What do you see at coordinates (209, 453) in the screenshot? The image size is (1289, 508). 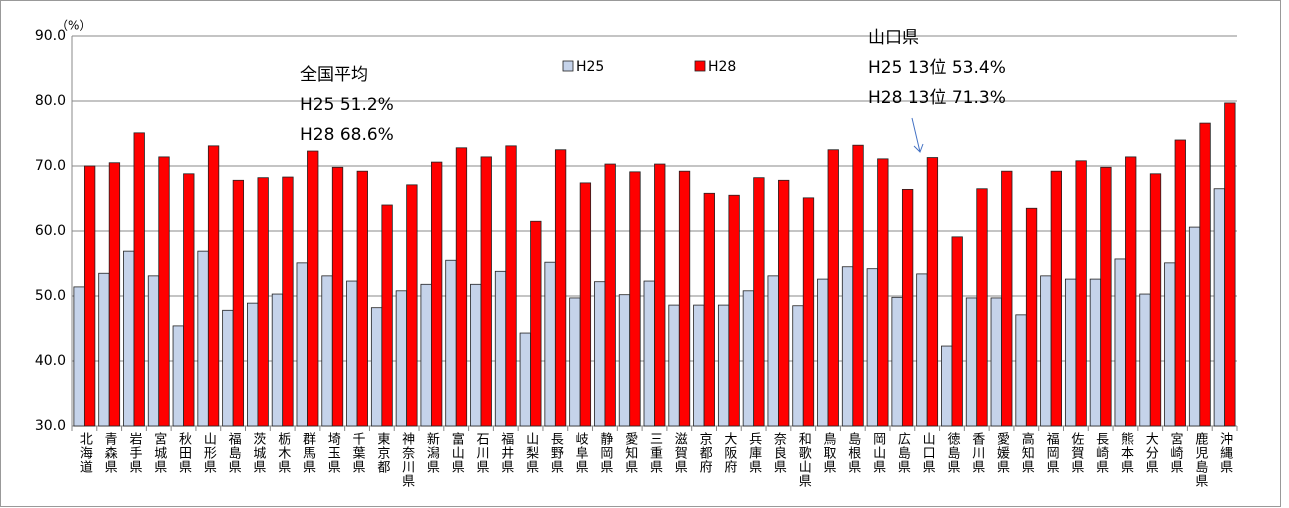 I see `x-tick-label: 山形県` at bounding box center [209, 453].